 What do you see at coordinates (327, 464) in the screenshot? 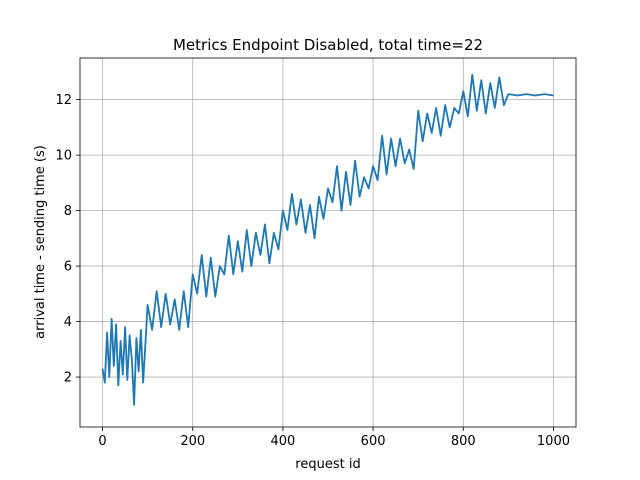
I see `x-axis-label: request id` at bounding box center [327, 464].